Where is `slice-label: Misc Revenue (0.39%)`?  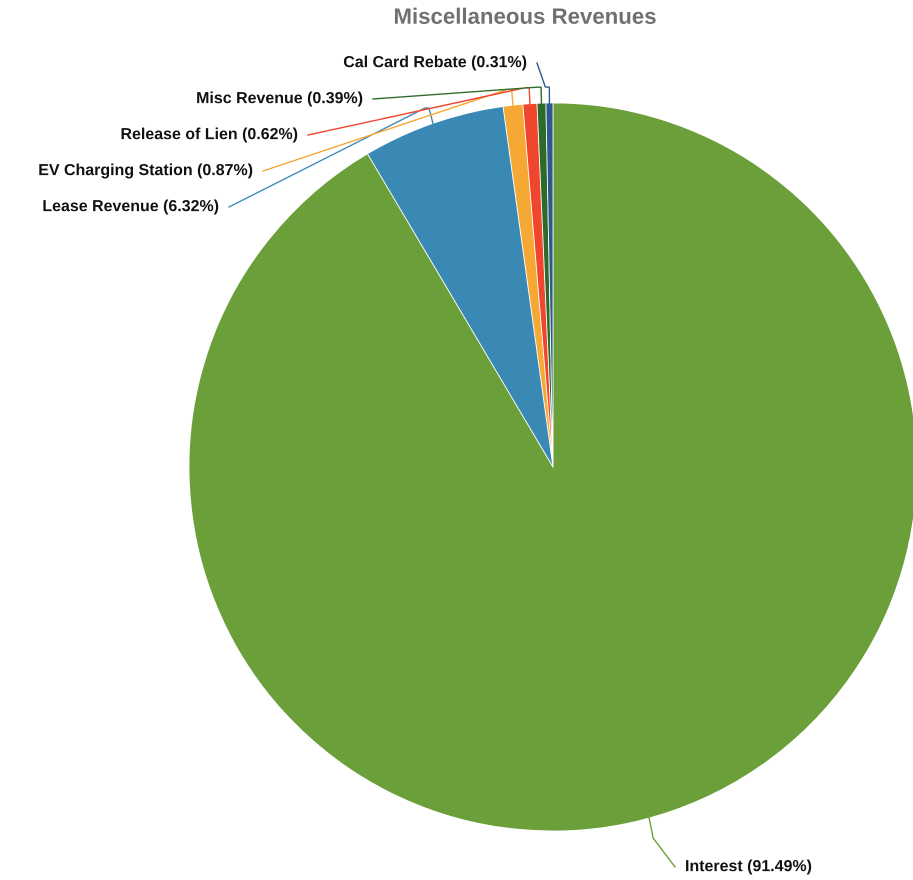 slice-label: Misc Revenue (0.39%) is located at coordinates (279, 99).